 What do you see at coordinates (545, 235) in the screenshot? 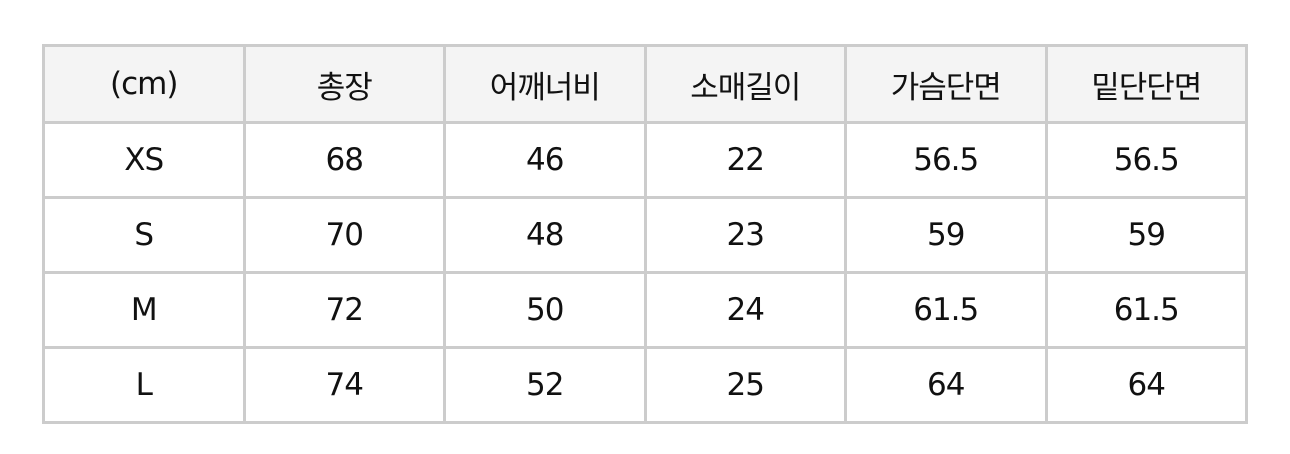
I see `measurement-cell: 48` at bounding box center [545, 235].